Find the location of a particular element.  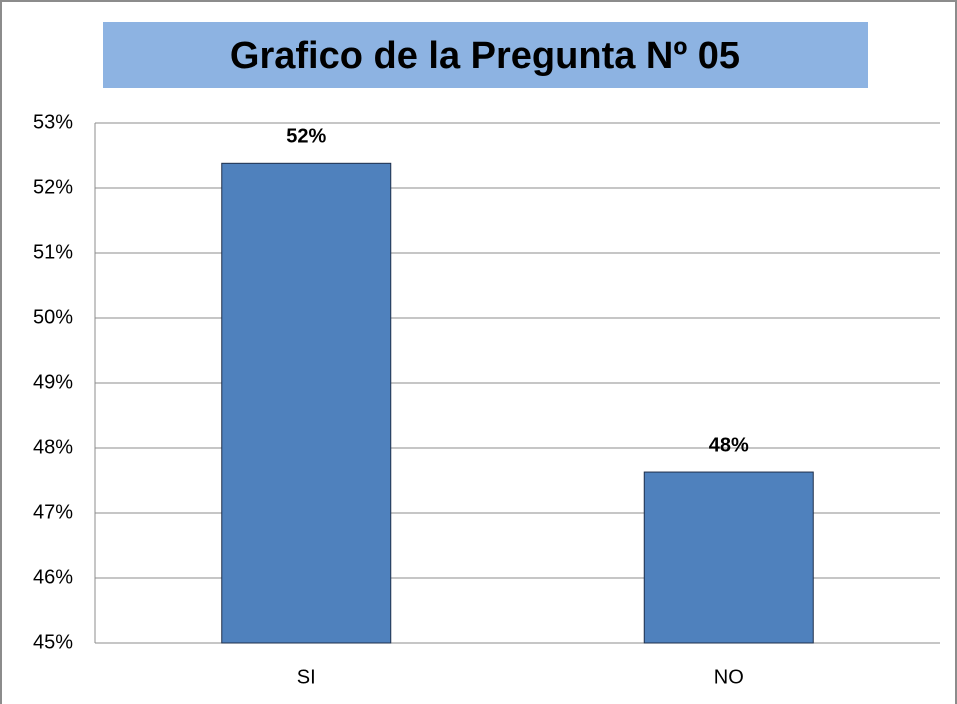

y-tick-label: 46% is located at coordinates (53, 577).